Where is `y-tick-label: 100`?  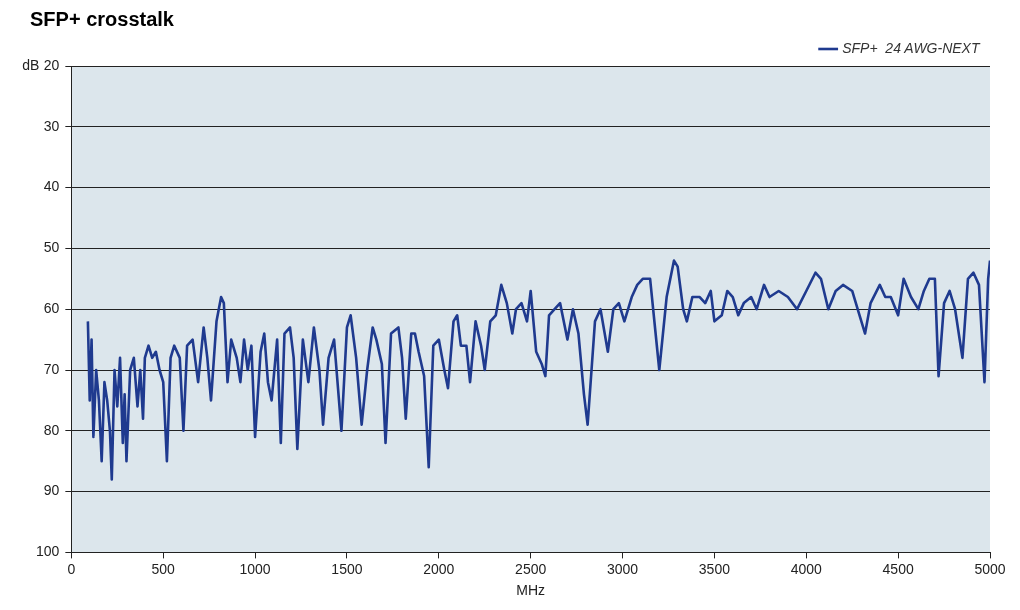 y-tick-label: 100 is located at coordinates (48, 551).